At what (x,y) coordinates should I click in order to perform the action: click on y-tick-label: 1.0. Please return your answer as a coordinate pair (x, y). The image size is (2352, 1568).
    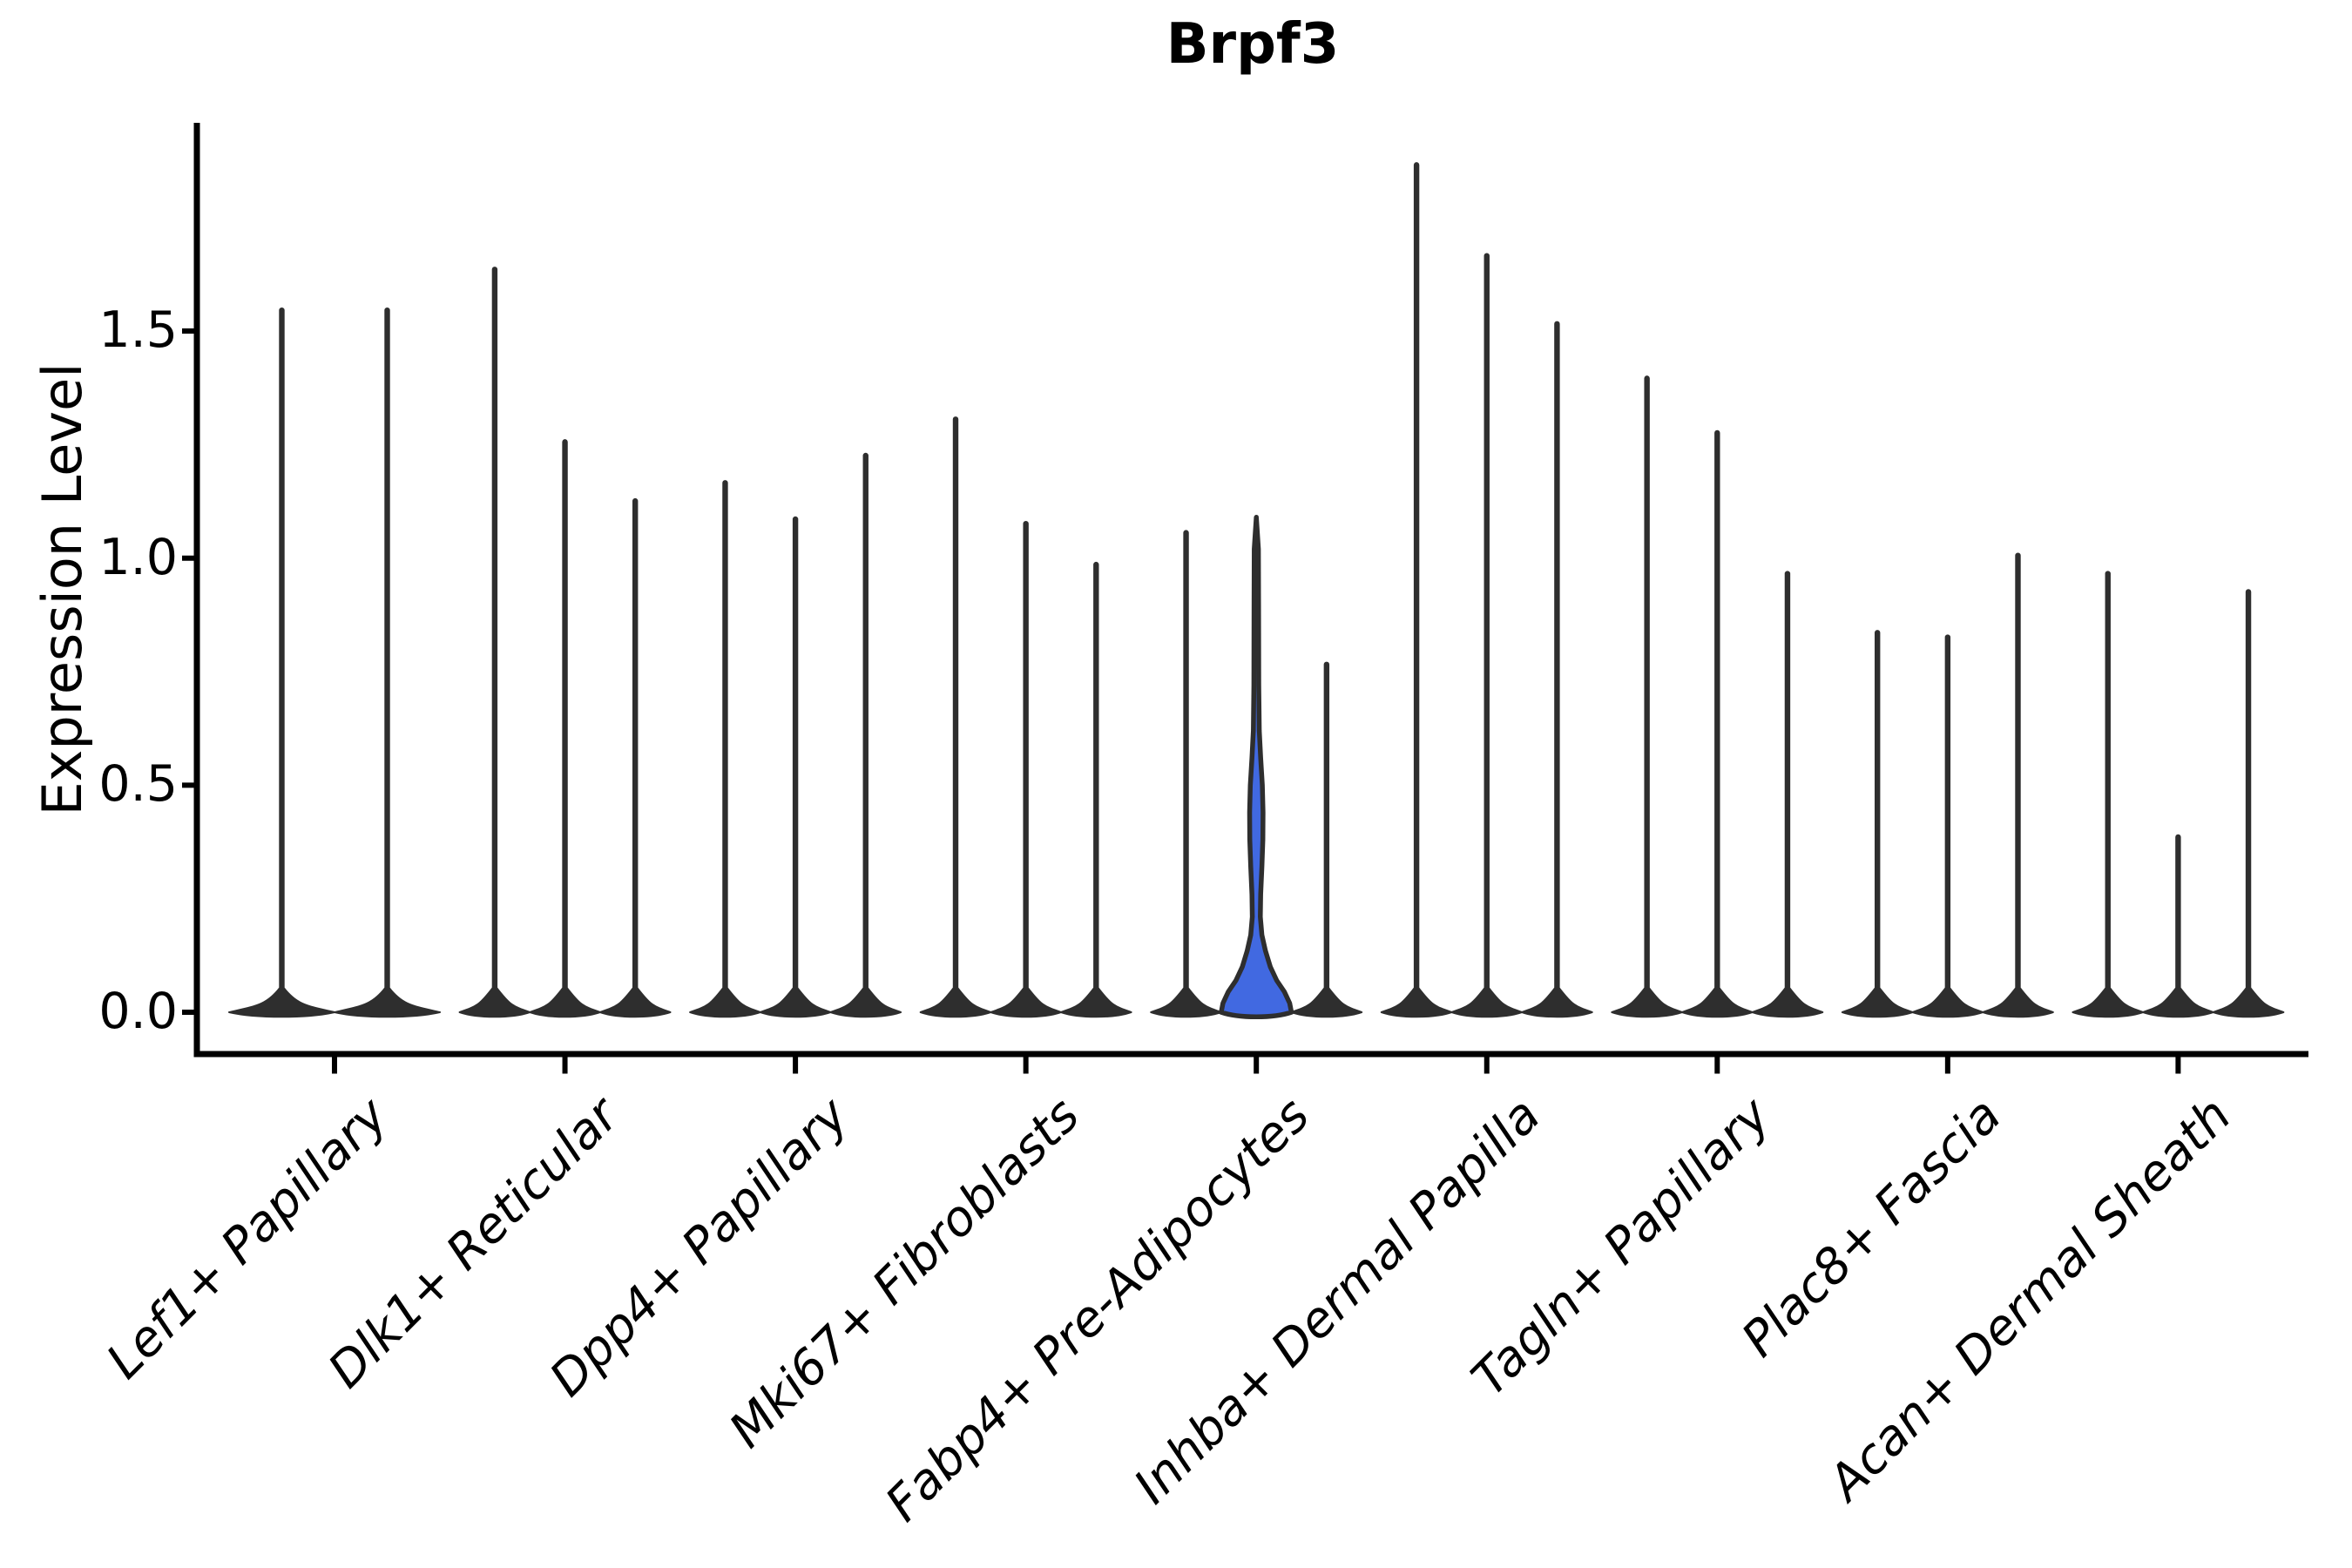
    Looking at the image, I should click on (138, 557).